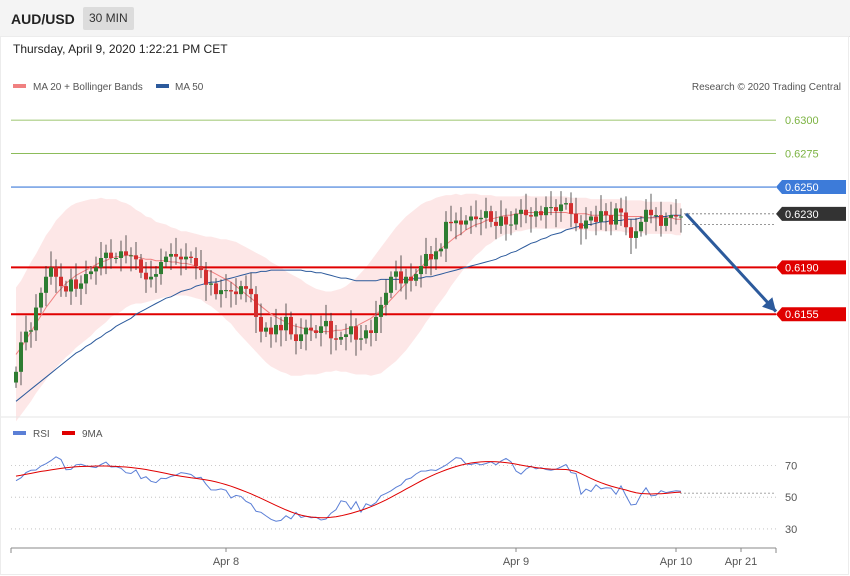 The height and width of the screenshot is (576, 850). I want to click on symbol-label: AUD/USD, so click(43, 19).